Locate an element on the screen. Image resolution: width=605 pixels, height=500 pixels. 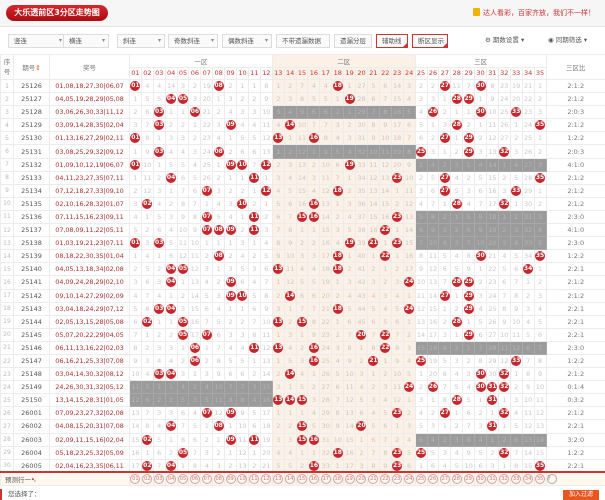
prediction-ball-08: 08 is located at coordinates (218, 479).